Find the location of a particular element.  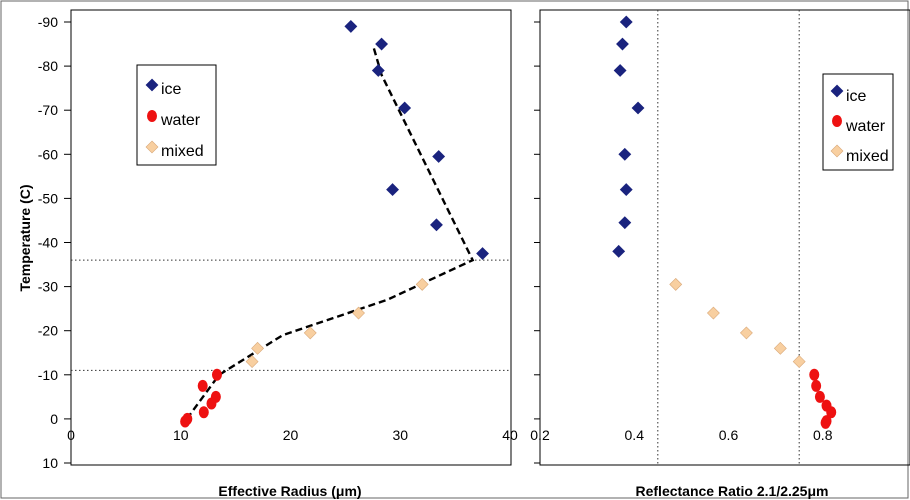

left-y-tick-label: 10 is located at coordinates (50, 463).